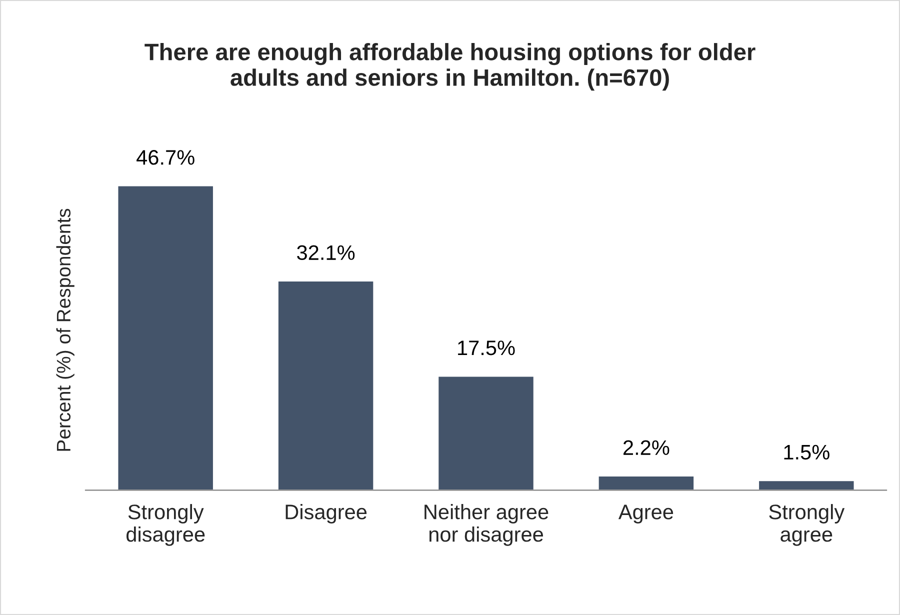 This screenshot has height=615, width=900. I want to click on data-label: 46.7%, so click(165, 157).